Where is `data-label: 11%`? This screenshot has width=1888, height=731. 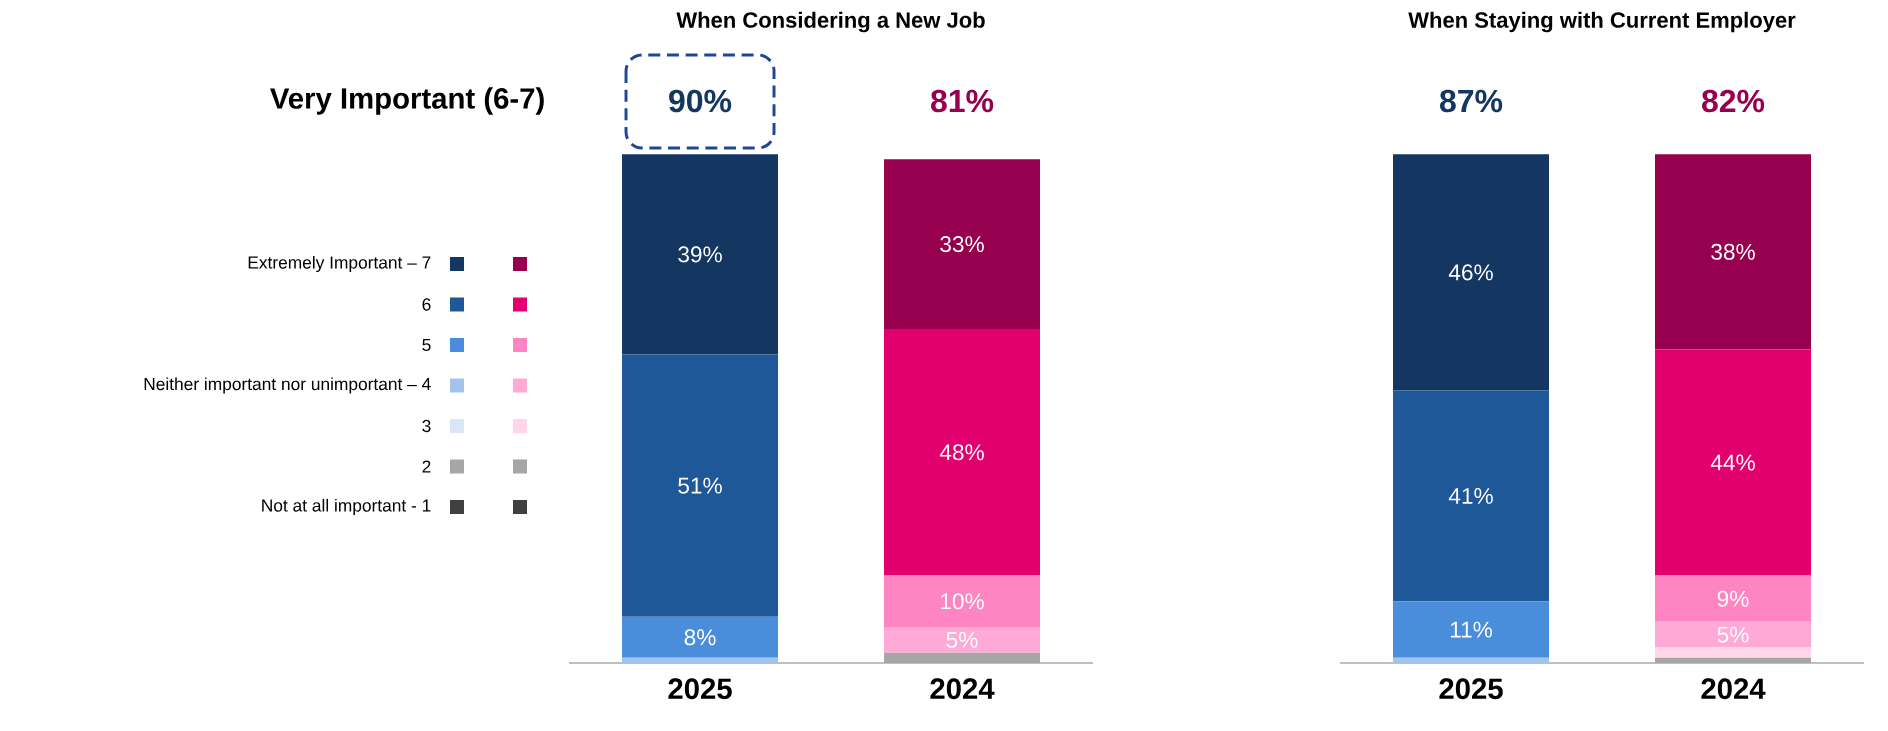
data-label: 11% is located at coordinates (1471, 629).